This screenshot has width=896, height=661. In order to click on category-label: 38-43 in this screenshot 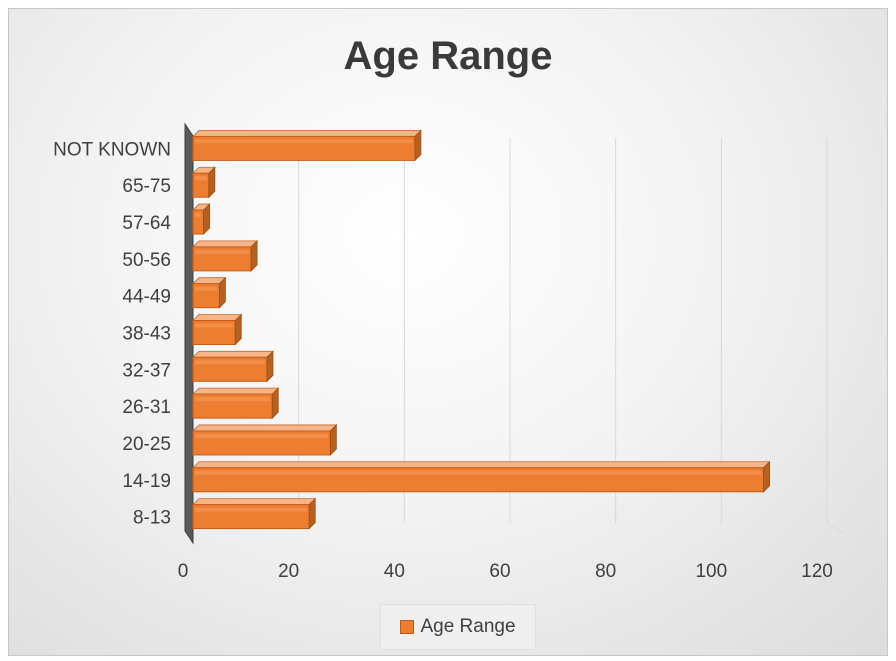, I will do `click(146, 334)`.